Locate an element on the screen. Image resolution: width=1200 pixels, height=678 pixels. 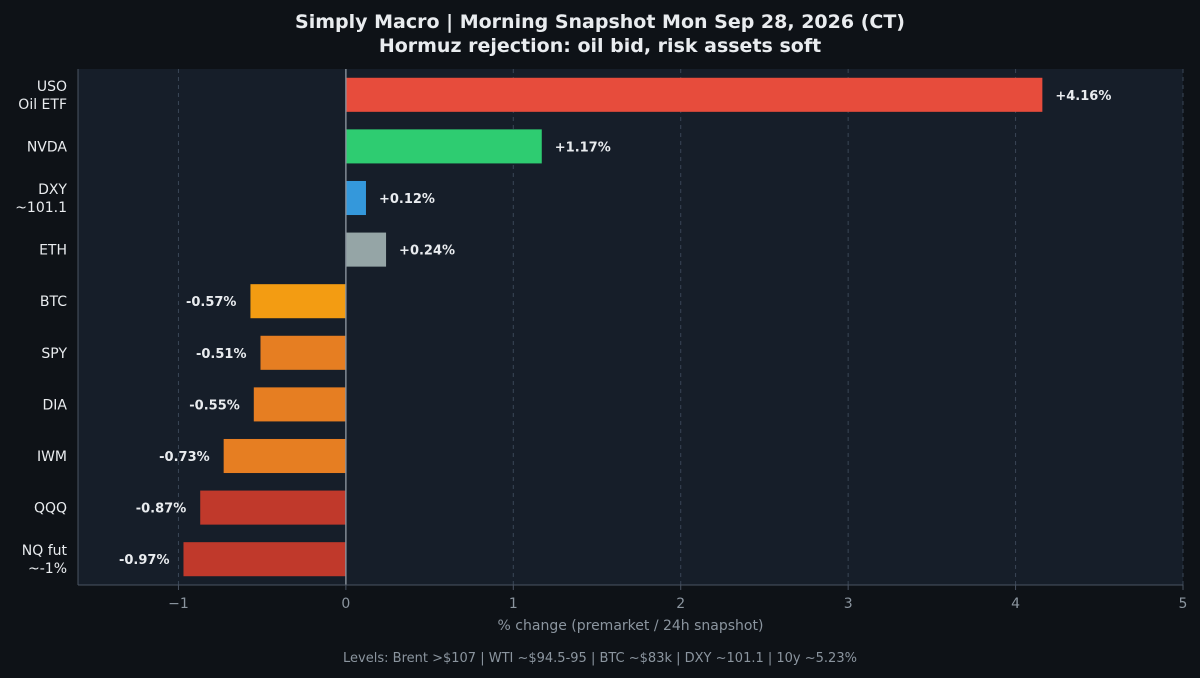
category-label: NQ fut ~-1% is located at coordinates (45, 560).